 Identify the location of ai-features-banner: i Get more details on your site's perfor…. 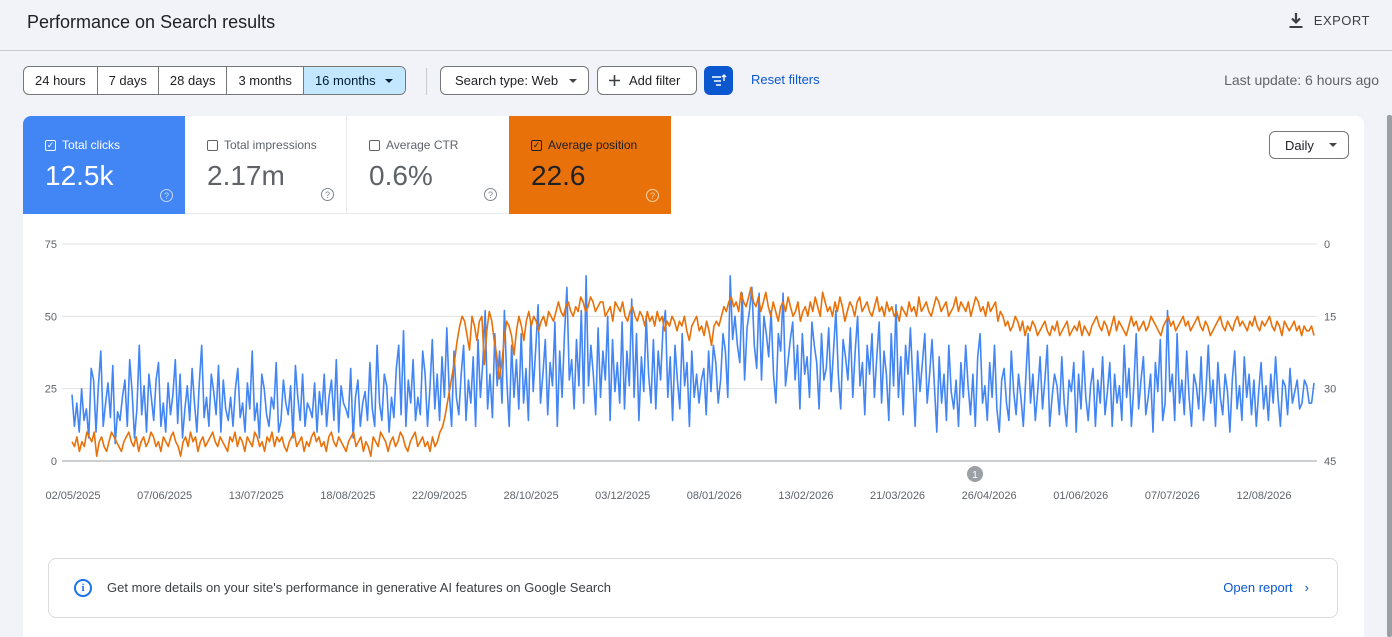
(693, 588).